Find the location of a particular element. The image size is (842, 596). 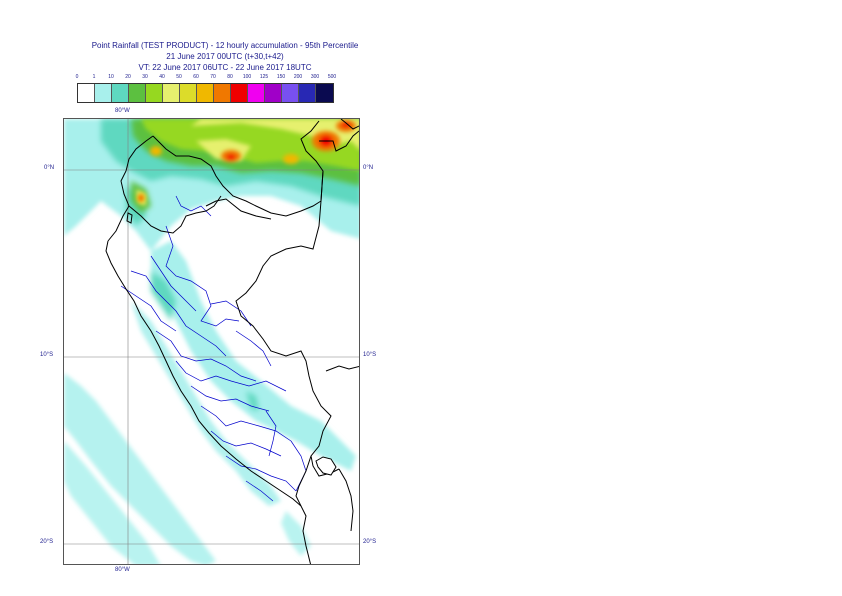

legend-tick-label: 300 is located at coordinates (315, 77).